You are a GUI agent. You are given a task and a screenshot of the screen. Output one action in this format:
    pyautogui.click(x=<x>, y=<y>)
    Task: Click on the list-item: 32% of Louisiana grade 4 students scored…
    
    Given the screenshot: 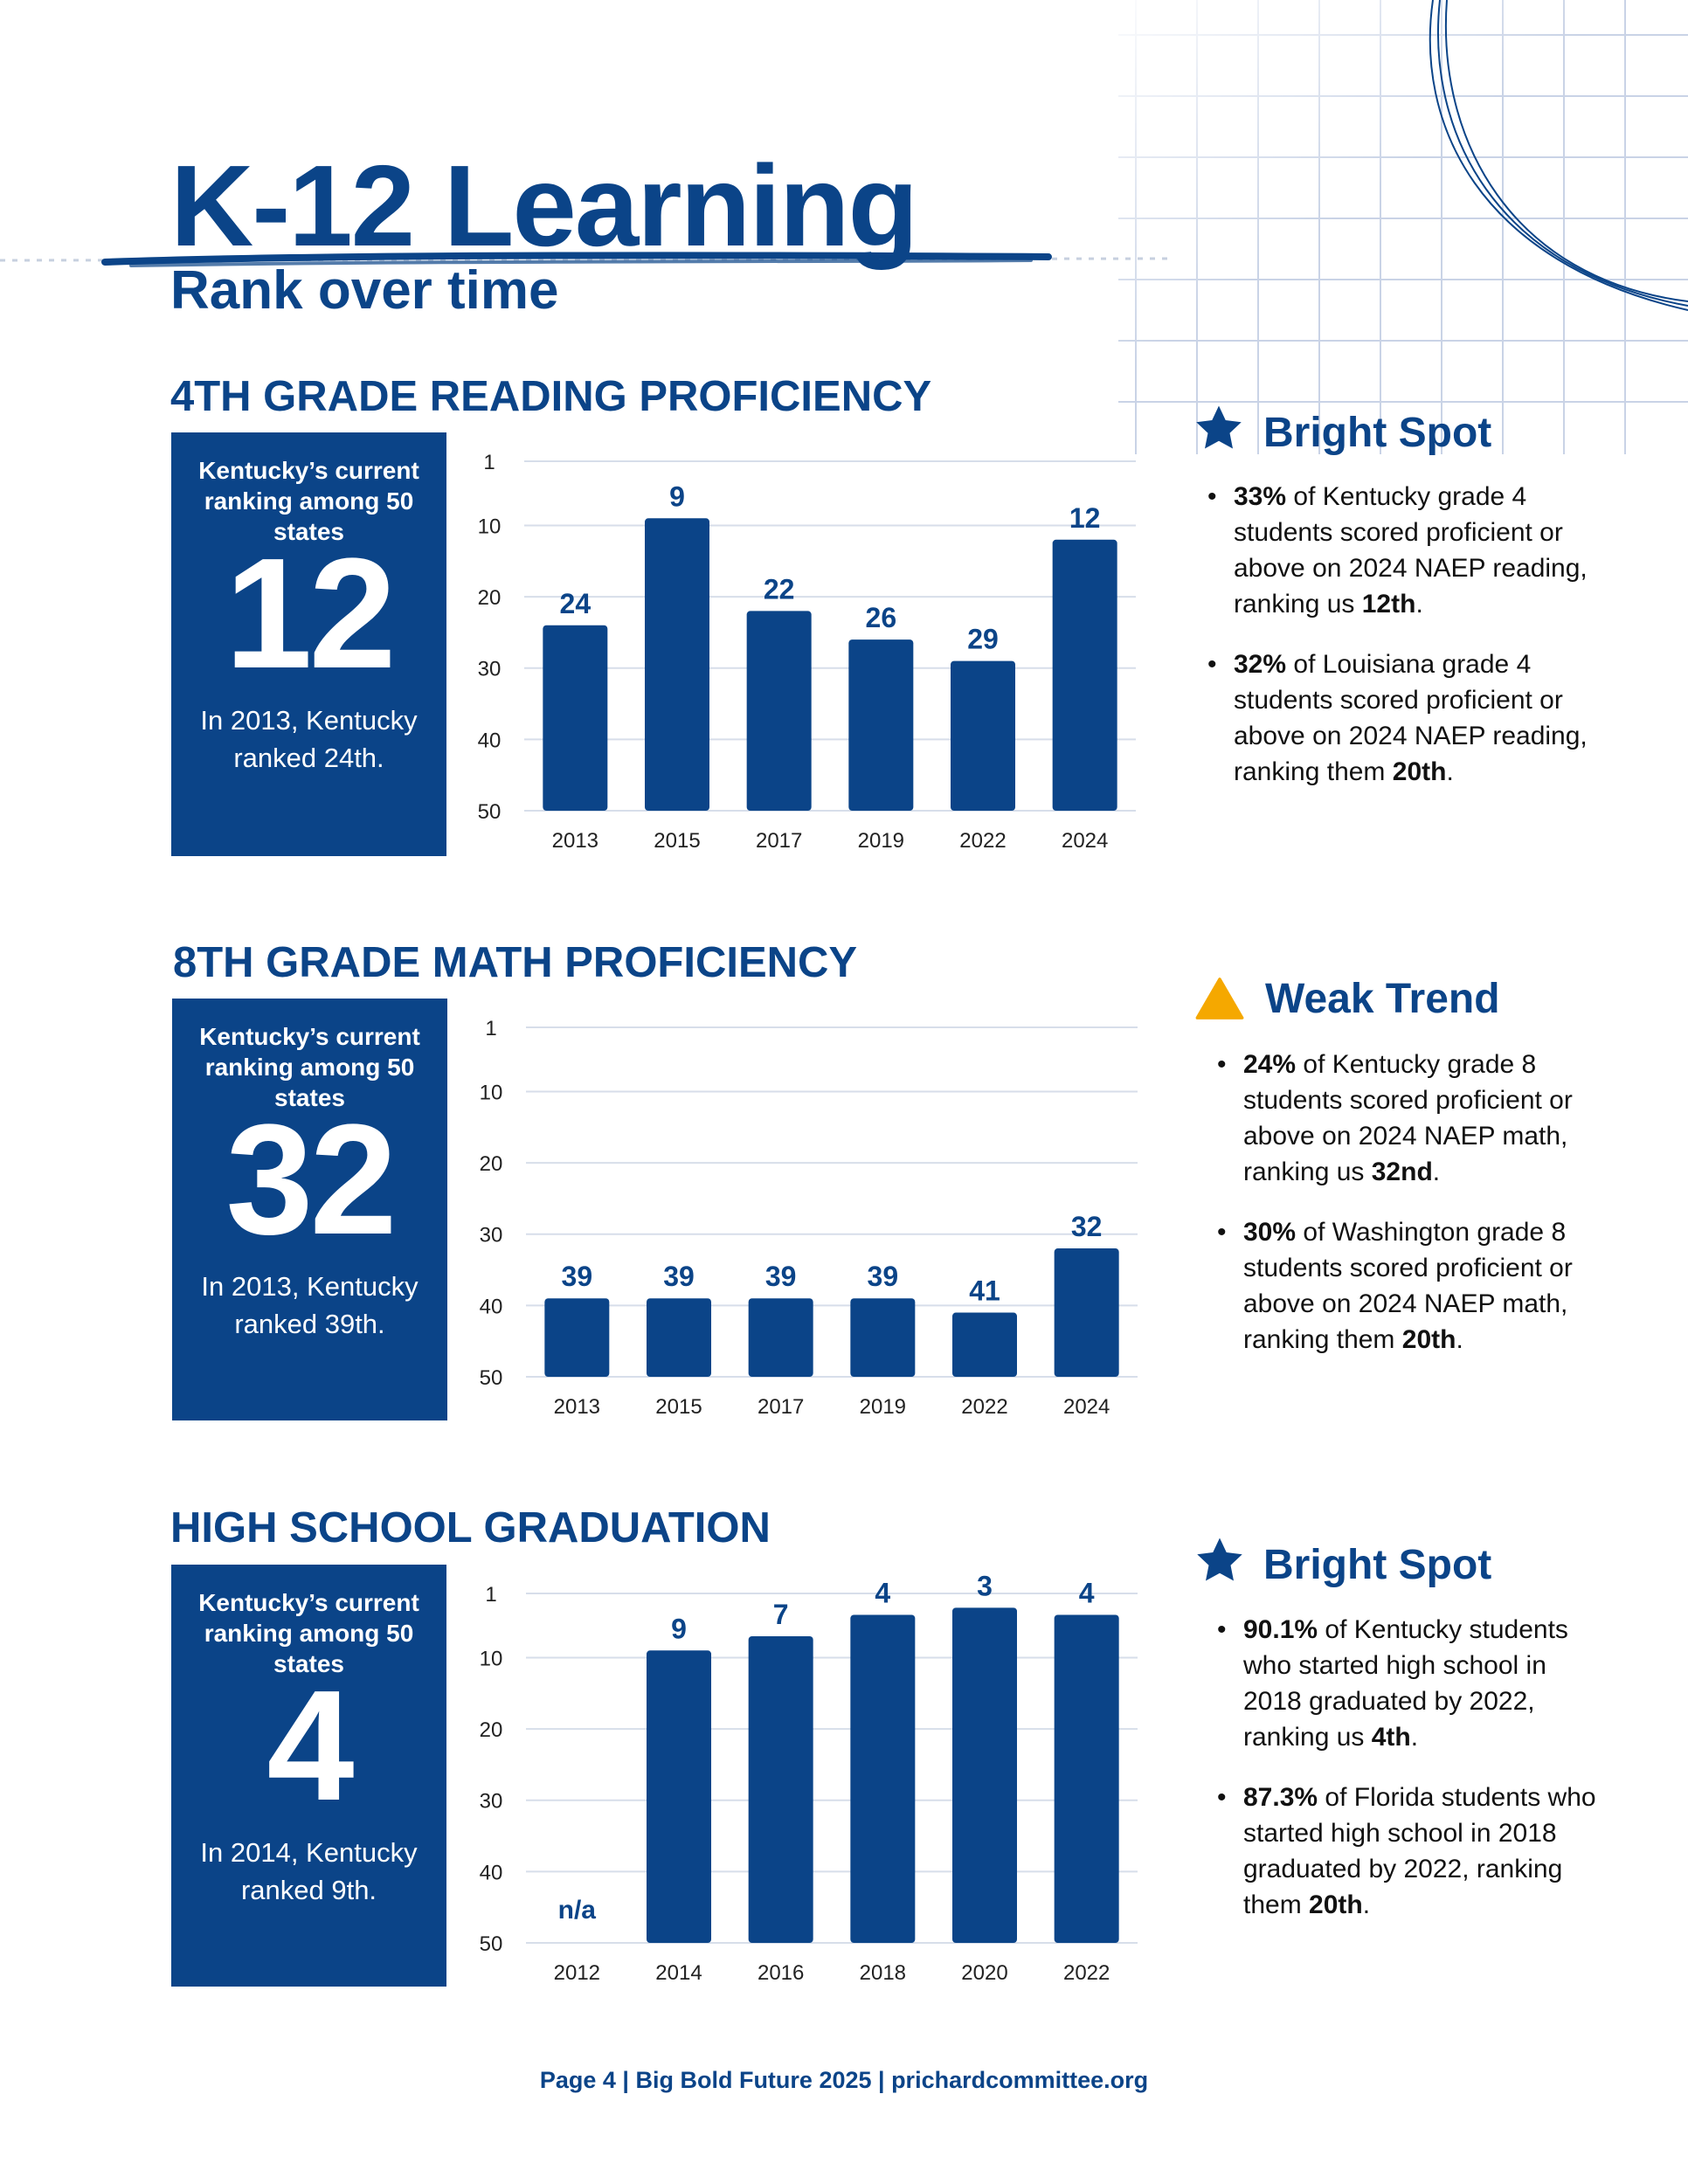 What is the action you would take?
    pyautogui.click(x=1404, y=718)
    